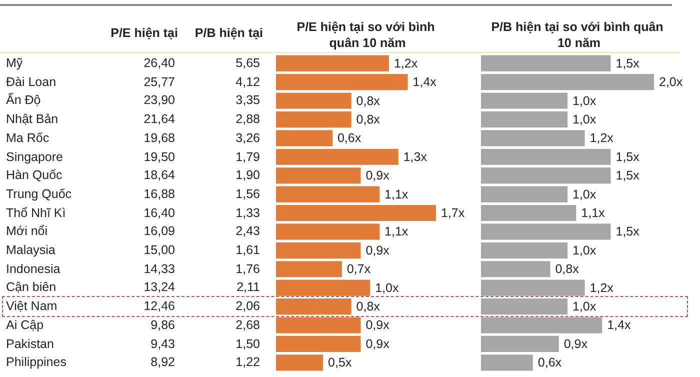 Image resolution: width=700 pixels, height=377 pixels. What do you see at coordinates (248, 363) in the screenshot?
I see `data-label: 1,22` at bounding box center [248, 363].